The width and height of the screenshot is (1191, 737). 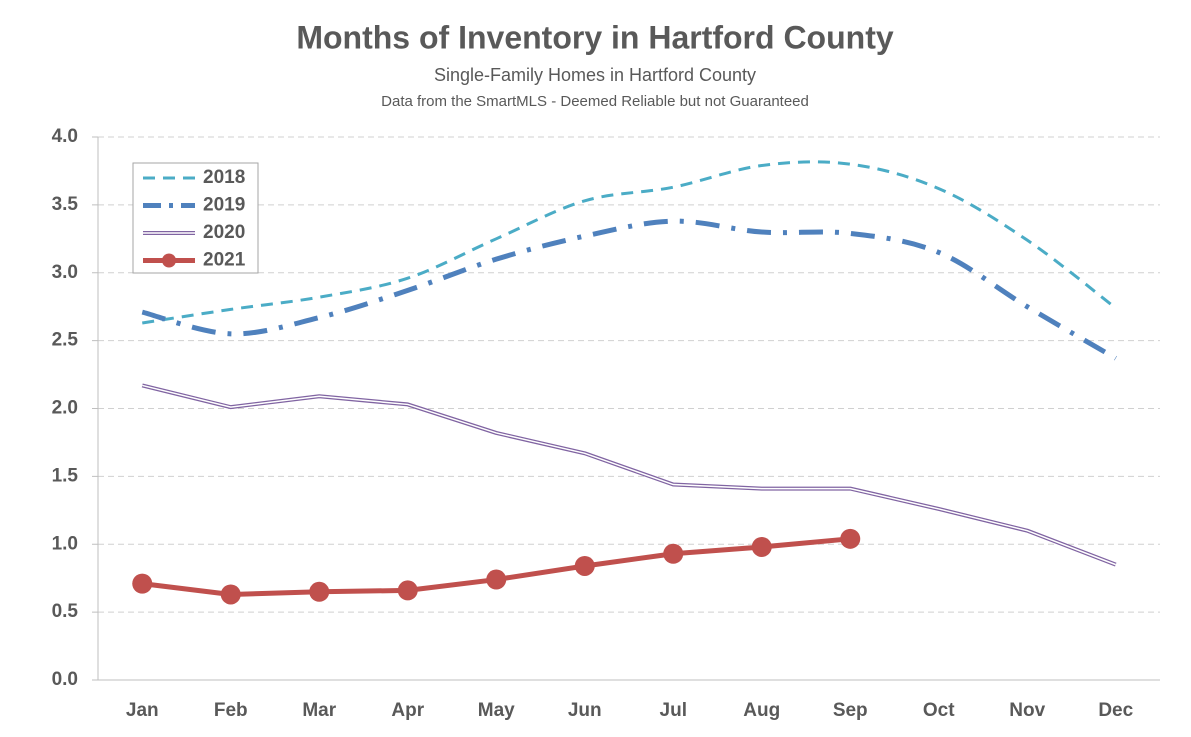 What do you see at coordinates (65, 475) in the screenshot?
I see `y-tick-label: 1.5` at bounding box center [65, 475].